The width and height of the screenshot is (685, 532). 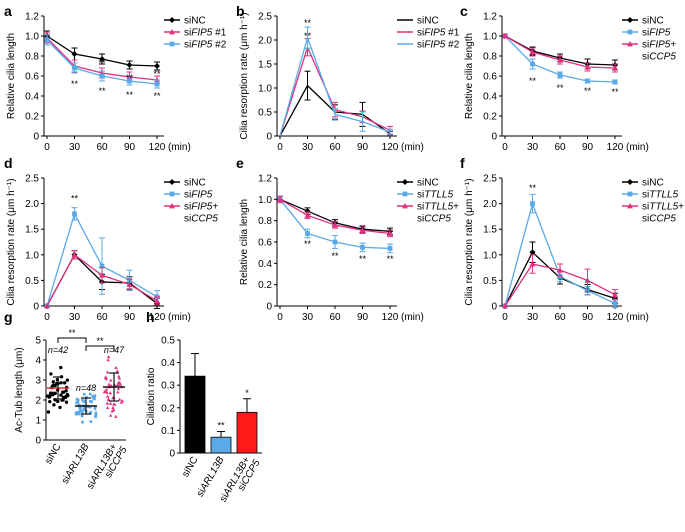 What do you see at coordinates (663, 207) in the screenshot?
I see `legend-label-2: siTTLL5+` at bounding box center [663, 207].